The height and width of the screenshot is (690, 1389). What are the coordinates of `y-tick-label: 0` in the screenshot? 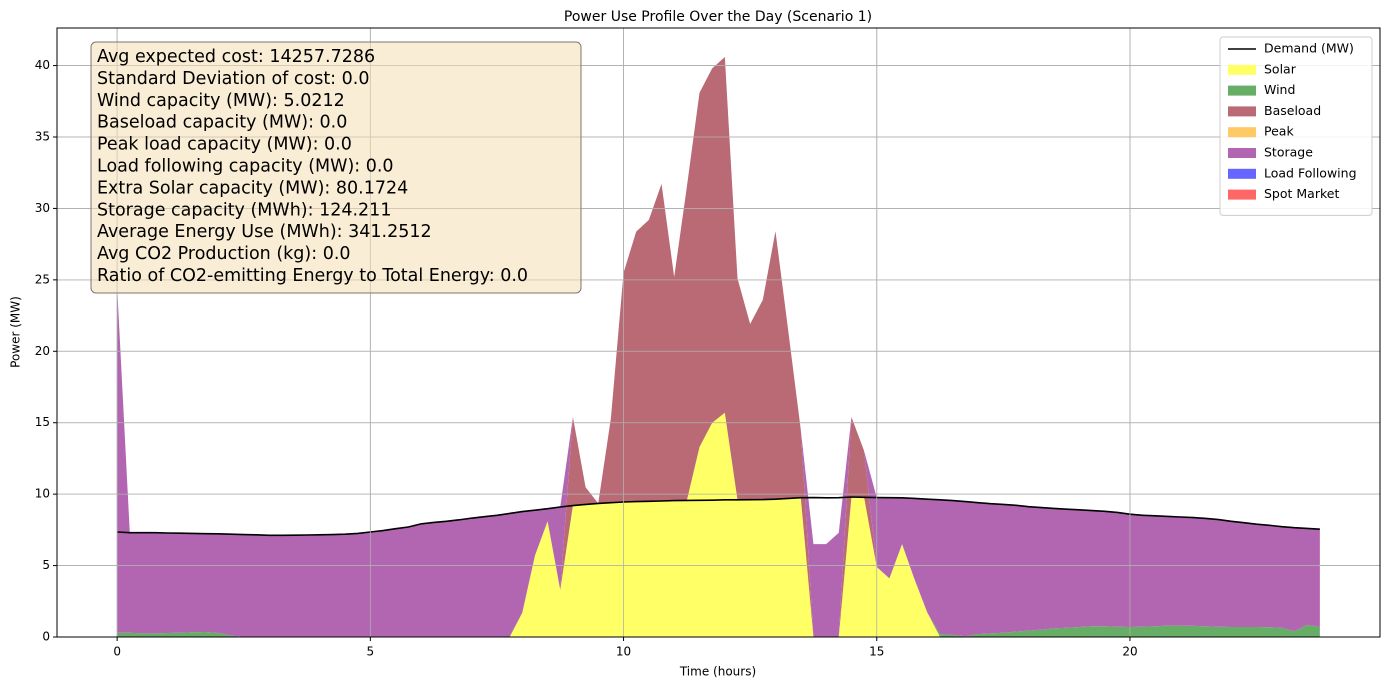 It's located at (46, 637).